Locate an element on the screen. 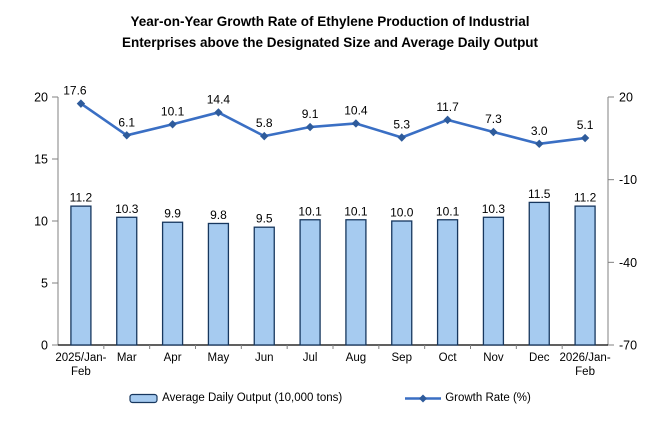 The image size is (660, 440). line-value-label: 17.6 is located at coordinates (75, 91).